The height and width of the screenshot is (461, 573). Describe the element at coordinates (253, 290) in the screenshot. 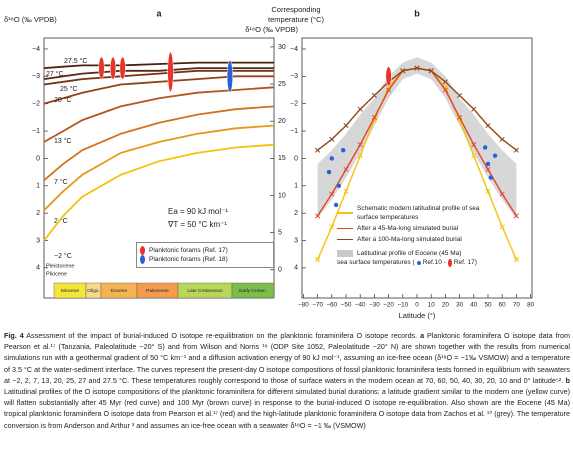

I see `epoch-band` at that location.